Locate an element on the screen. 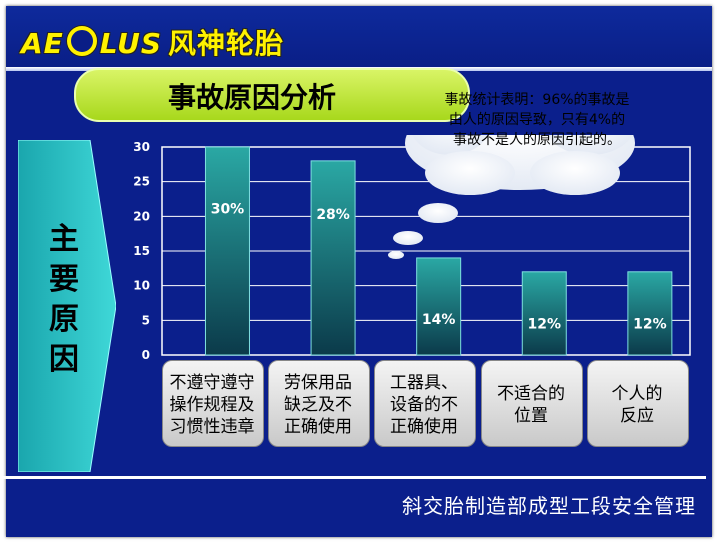  side-label-char: 因 is located at coordinates (64, 359).